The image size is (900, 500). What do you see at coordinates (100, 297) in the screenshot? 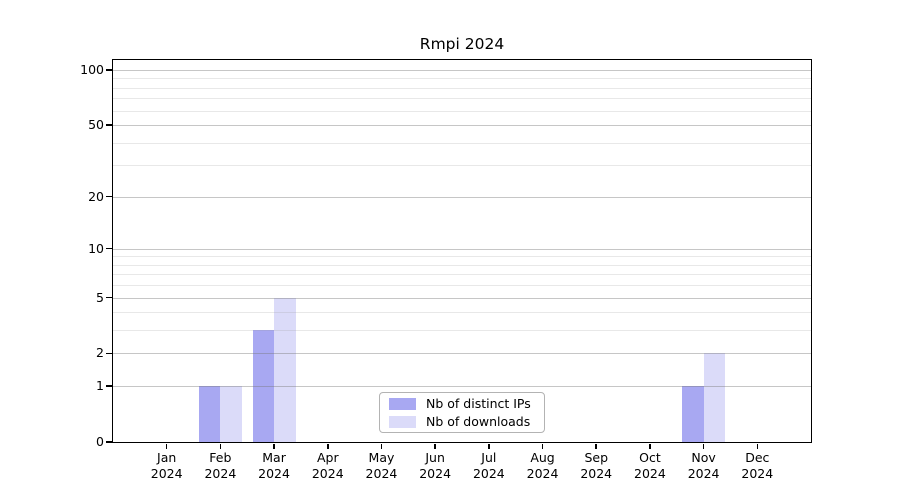
I see `y-tick-label-5: 5` at bounding box center [100, 297].